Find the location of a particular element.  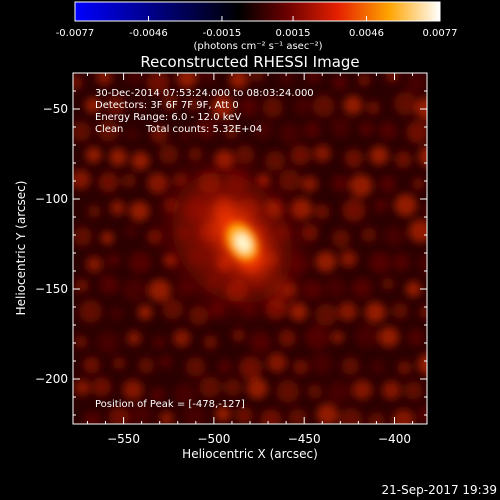

annotation-peak: Position of Peak = [-478,-127] is located at coordinates (170, 404).